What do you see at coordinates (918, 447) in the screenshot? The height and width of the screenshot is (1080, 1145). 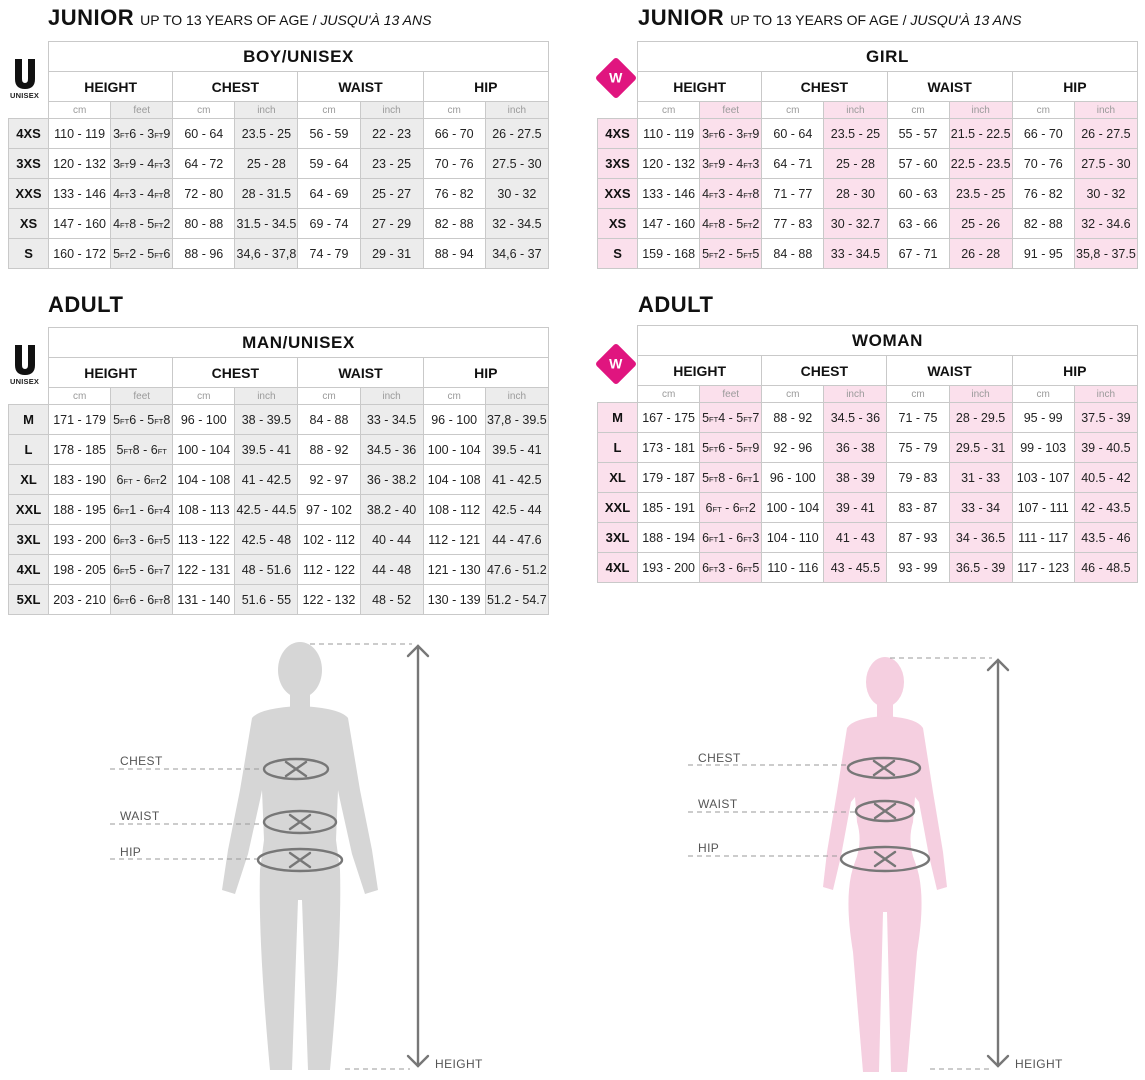 I see `table-cell: 75 - 79` at bounding box center [918, 447].